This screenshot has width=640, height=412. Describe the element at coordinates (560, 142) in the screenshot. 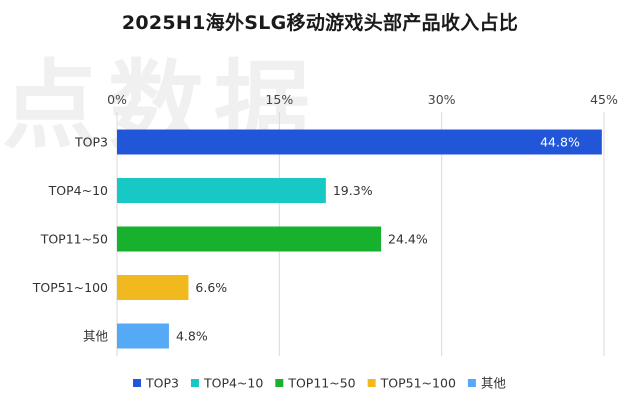

I see `data-label: 44.8%` at that location.